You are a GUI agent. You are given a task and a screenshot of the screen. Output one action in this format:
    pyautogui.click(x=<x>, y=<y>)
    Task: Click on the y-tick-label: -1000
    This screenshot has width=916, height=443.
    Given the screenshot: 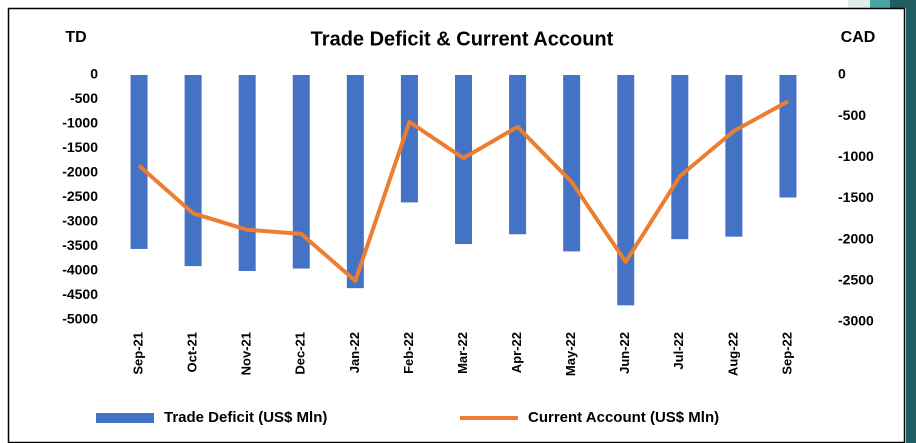 What is the action you would take?
    pyautogui.click(x=80, y=123)
    